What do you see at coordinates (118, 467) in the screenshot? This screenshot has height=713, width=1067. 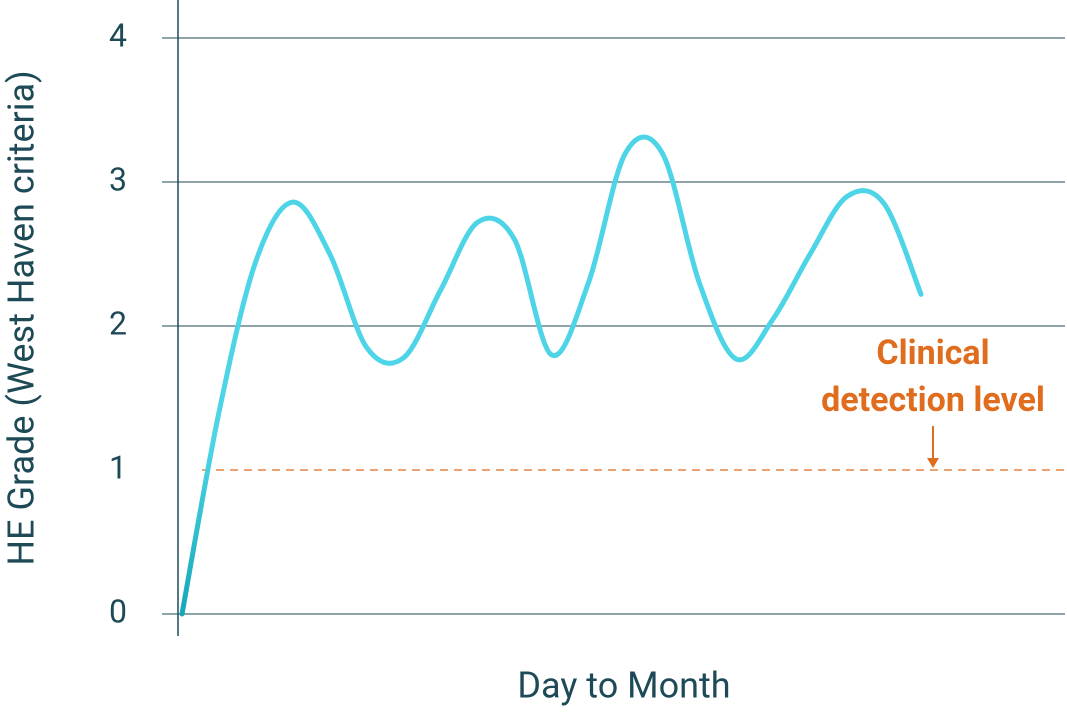 I see `y-tick-label: 1` at bounding box center [118, 467].